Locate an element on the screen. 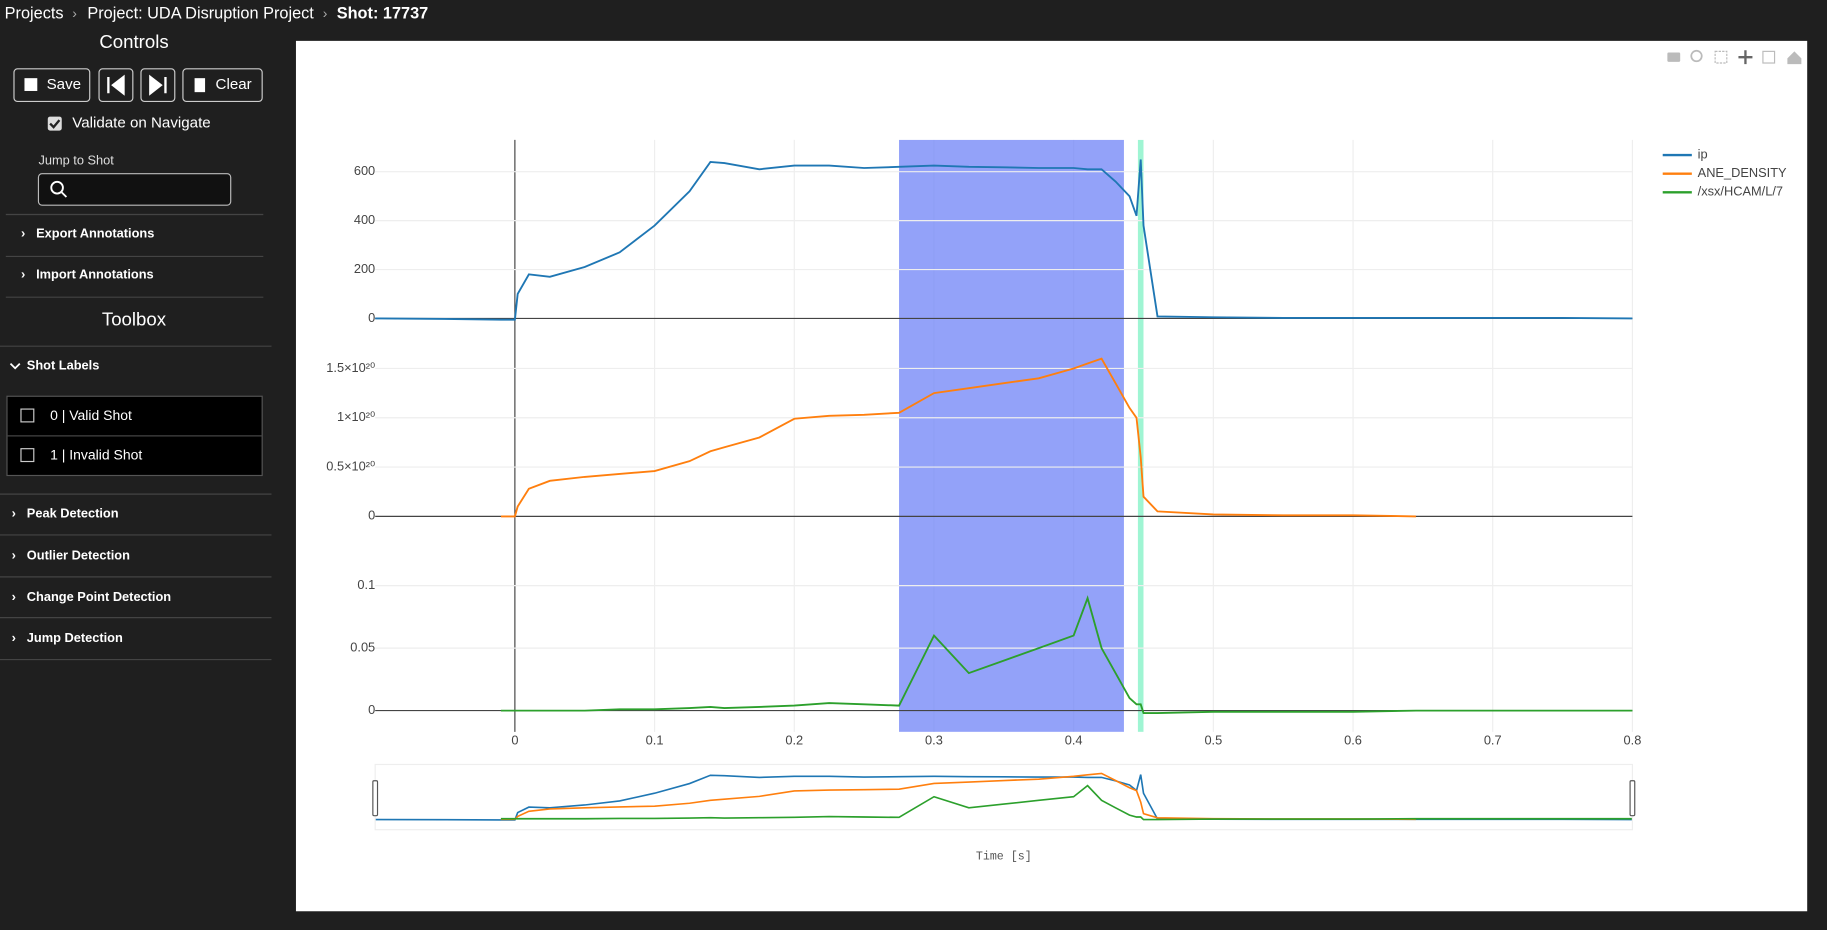  shot-label: 1 | Invalid Shot is located at coordinates (96, 454).